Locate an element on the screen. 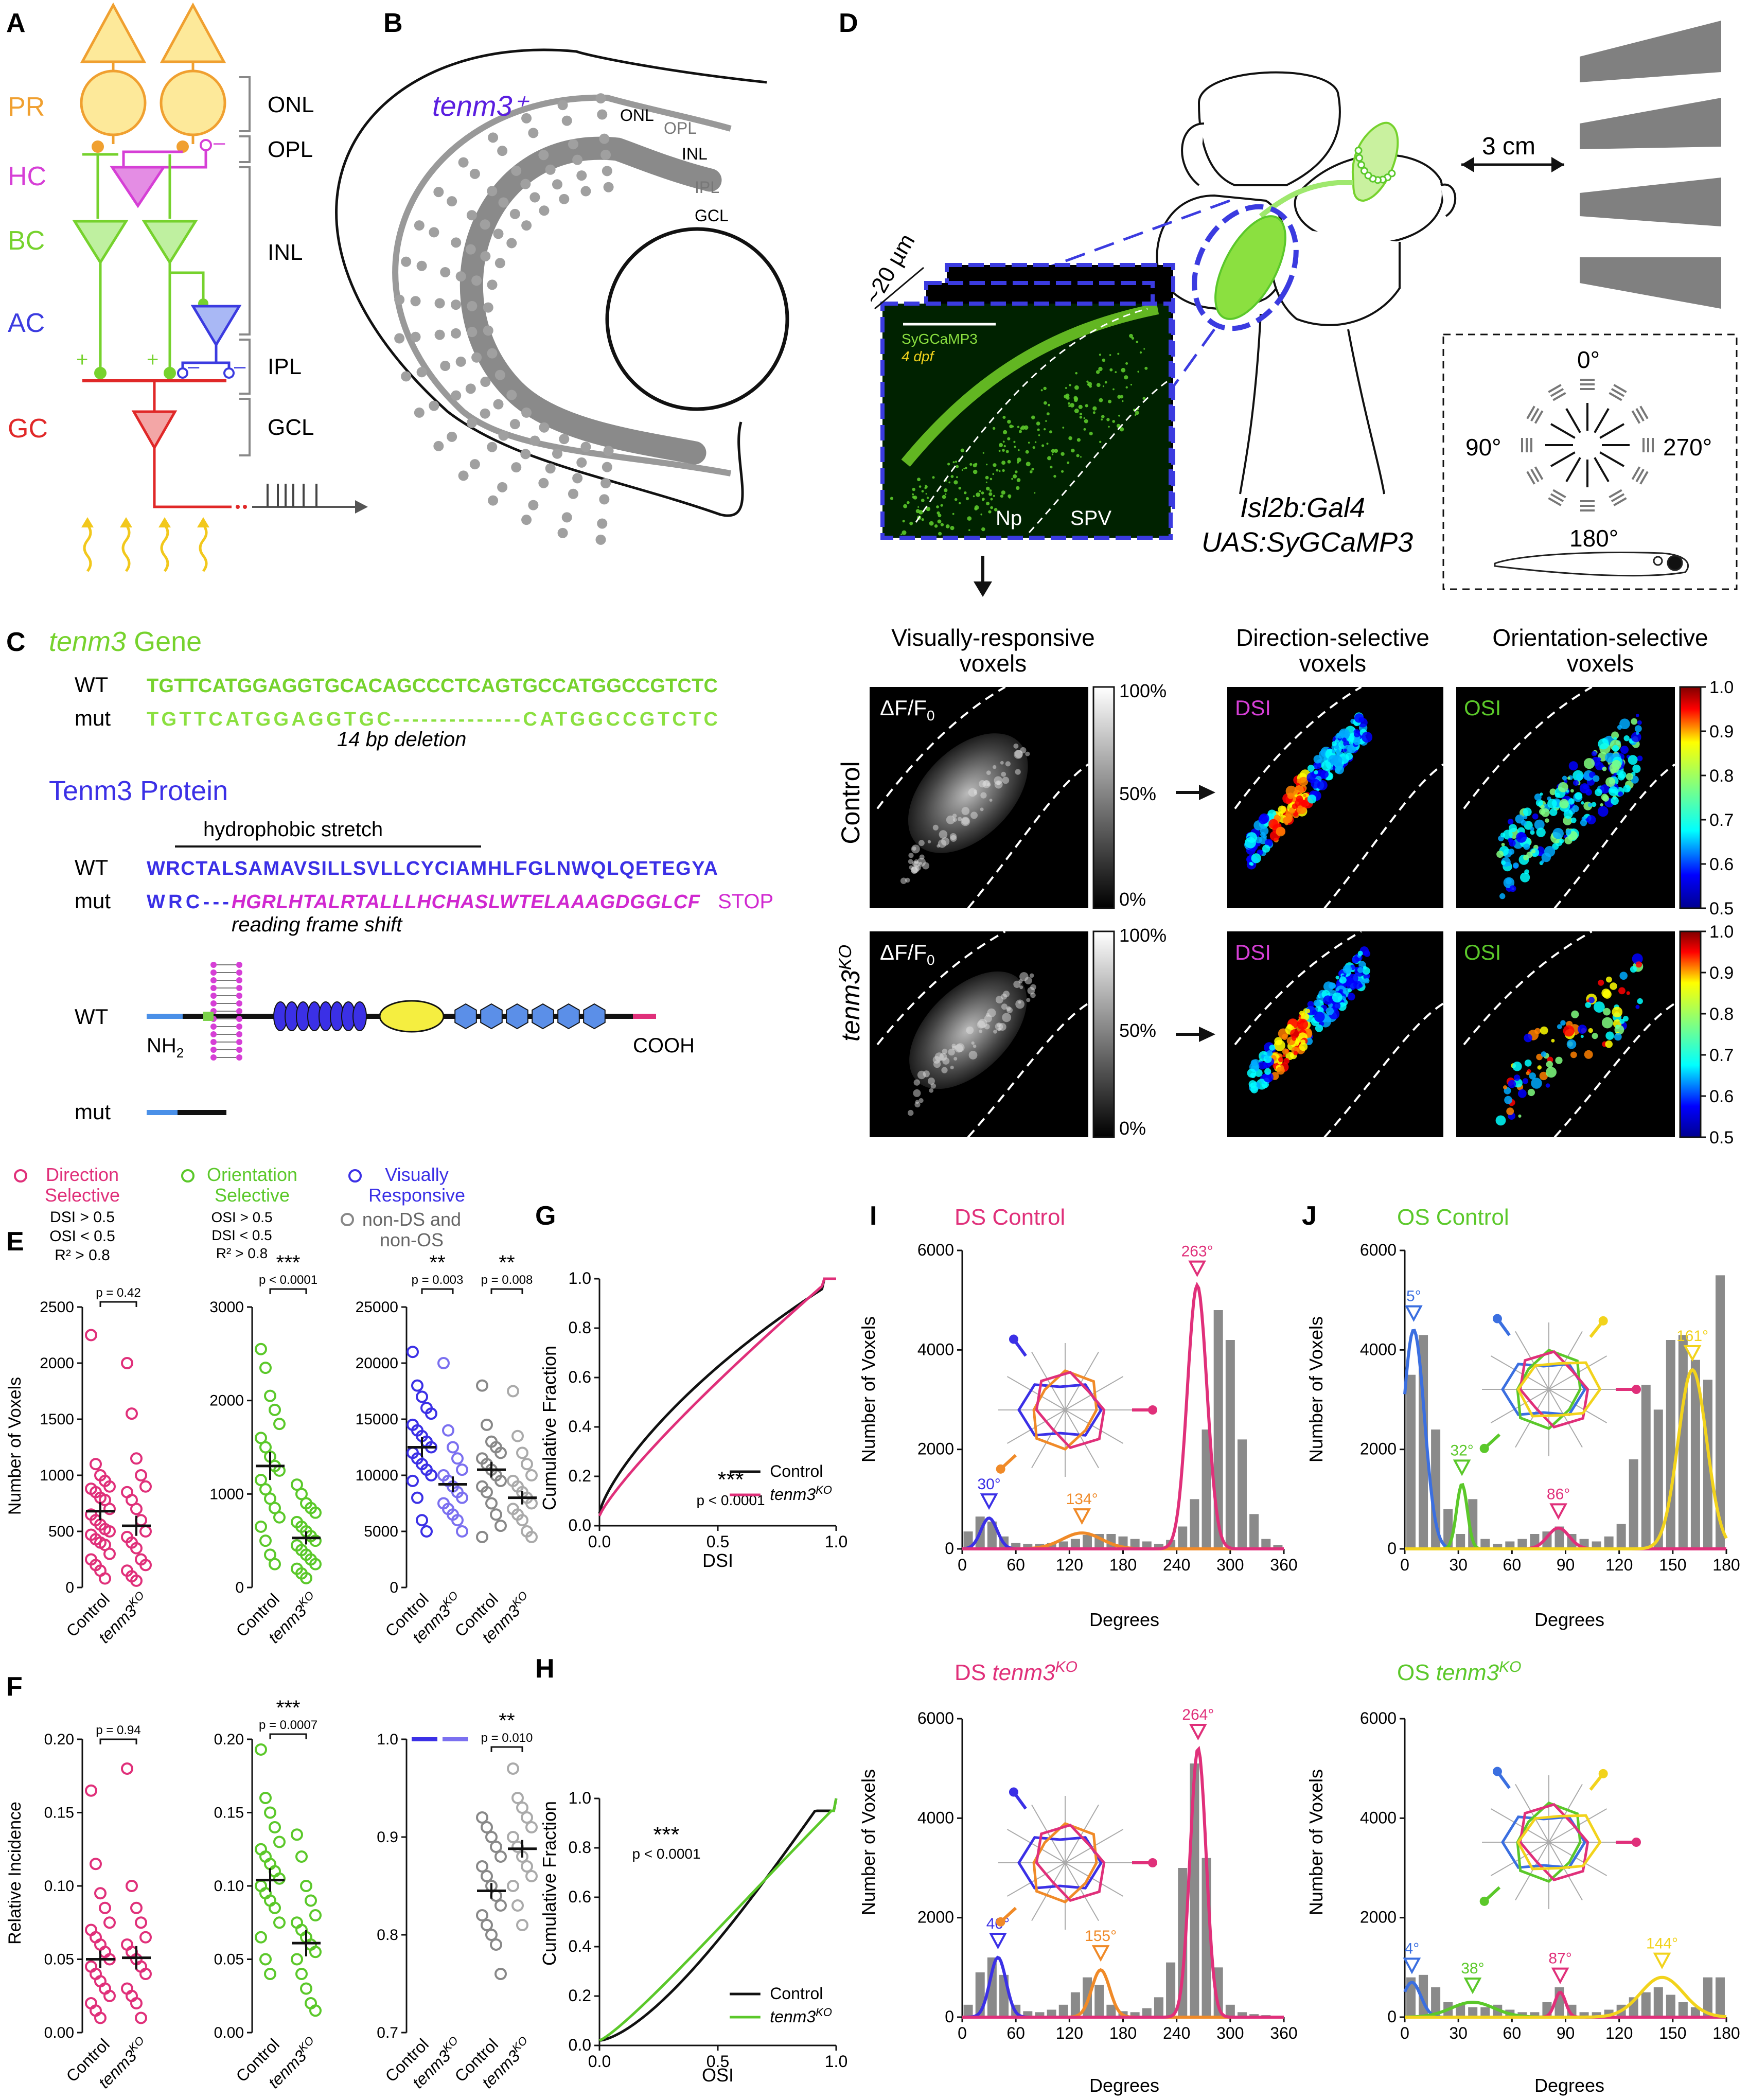  jet-colorbar-1: 1.0 0.9 0.8 0.7 0.6 0.5 is located at coordinates (1706, 798).